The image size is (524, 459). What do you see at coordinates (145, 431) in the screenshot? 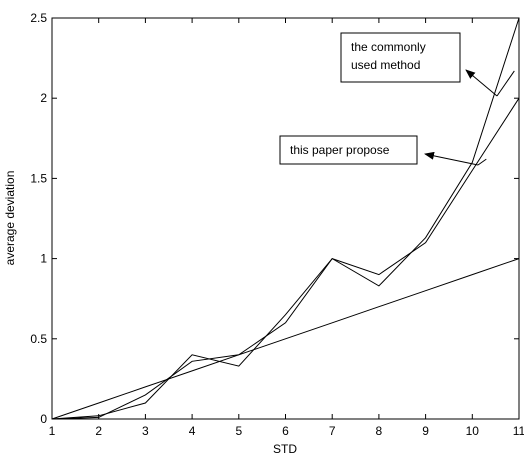
I see `x-tick-label: 3` at bounding box center [145, 431].